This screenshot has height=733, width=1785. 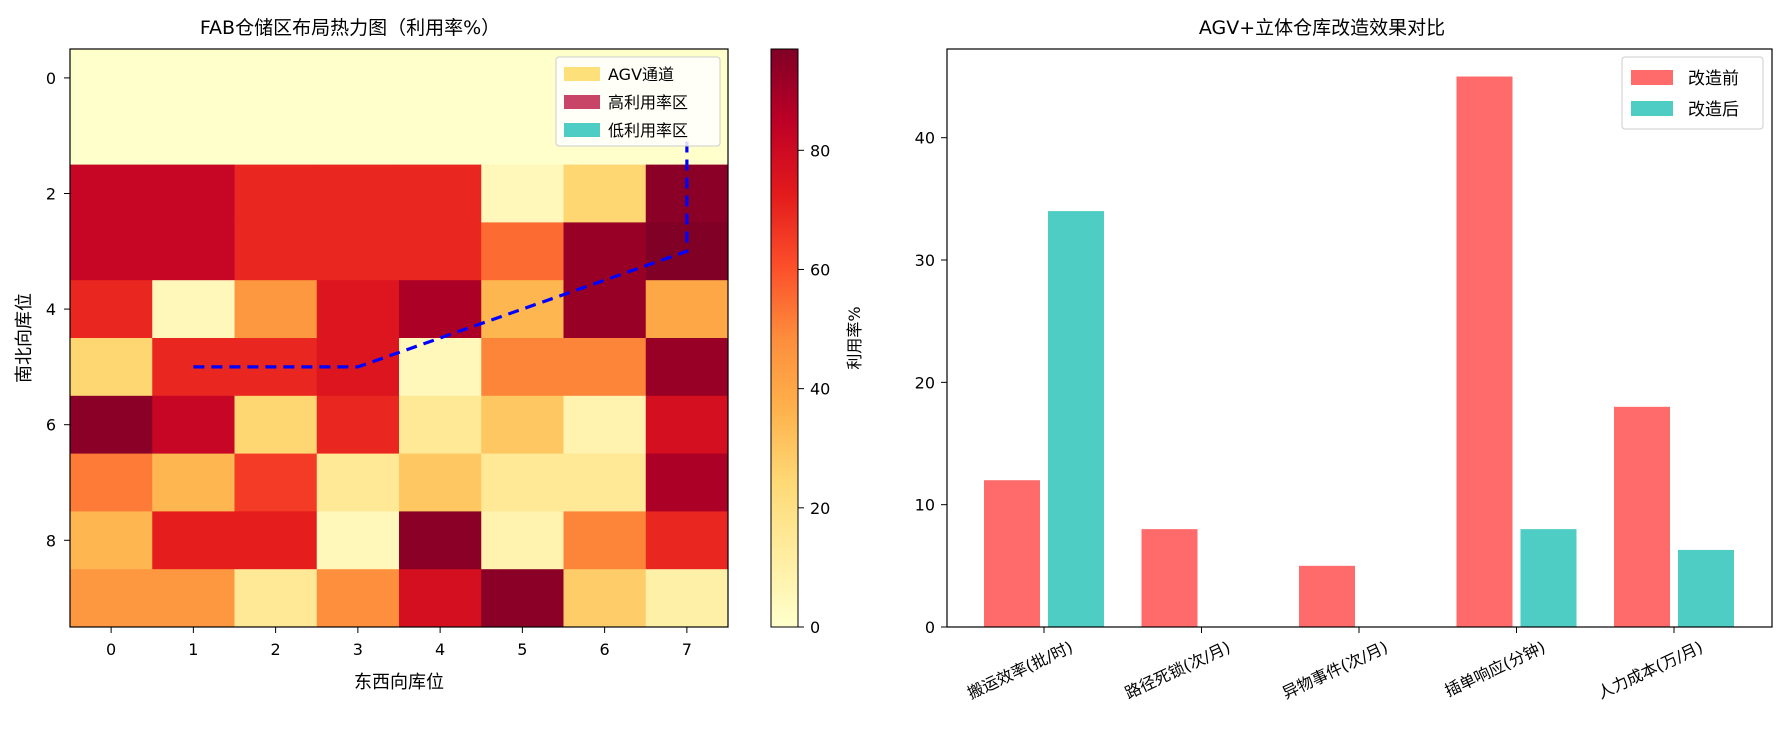 What do you see at coordinates (1713, 79) in the screenshot?
I see `legend-label-before: 改造前` at bounding box center [1713, 79].